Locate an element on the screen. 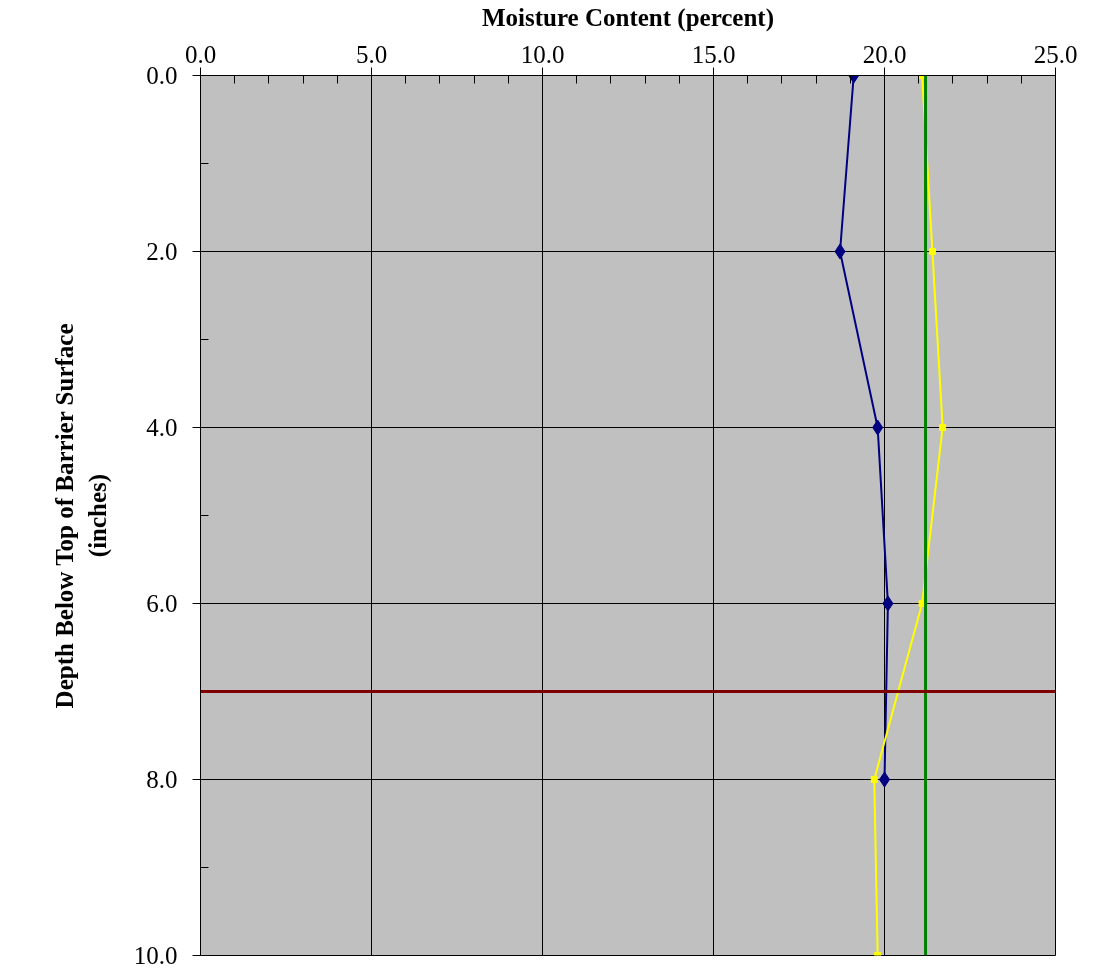 Image resolution: width=1104 pixels, height=978 pixels. y-tick-label: 2.0 is located at coordinates (162, 251).